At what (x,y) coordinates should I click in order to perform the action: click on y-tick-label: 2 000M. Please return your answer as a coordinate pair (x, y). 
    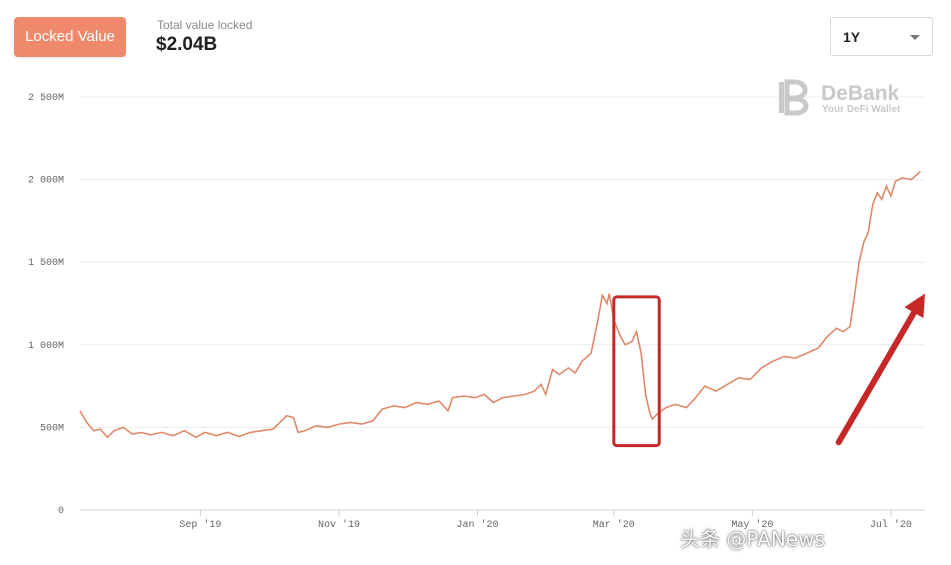
    Looking at the image, I should click on (46, 181).